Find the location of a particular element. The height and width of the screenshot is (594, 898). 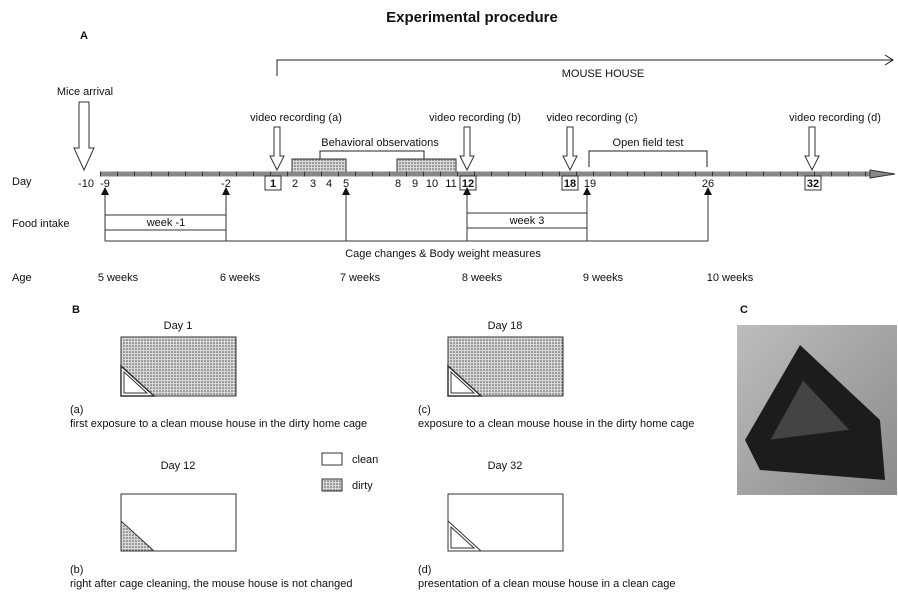

age-label: 10 weeks is located at coordinates (730, 278).